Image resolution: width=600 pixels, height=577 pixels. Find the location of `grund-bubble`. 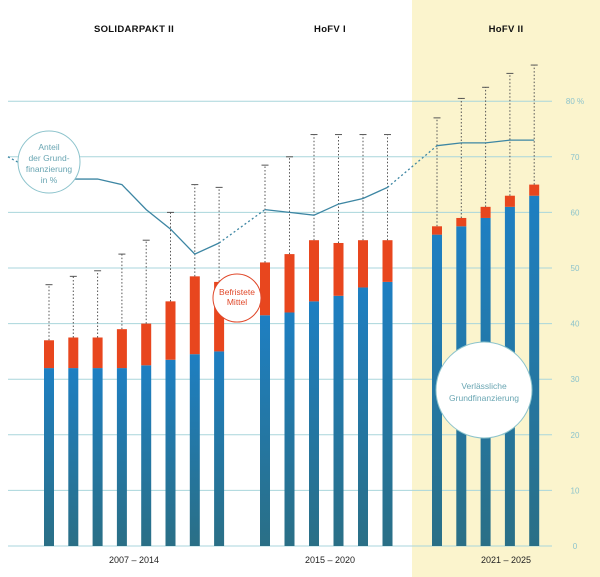

grund-bubble is located at coordinates (484, 390).